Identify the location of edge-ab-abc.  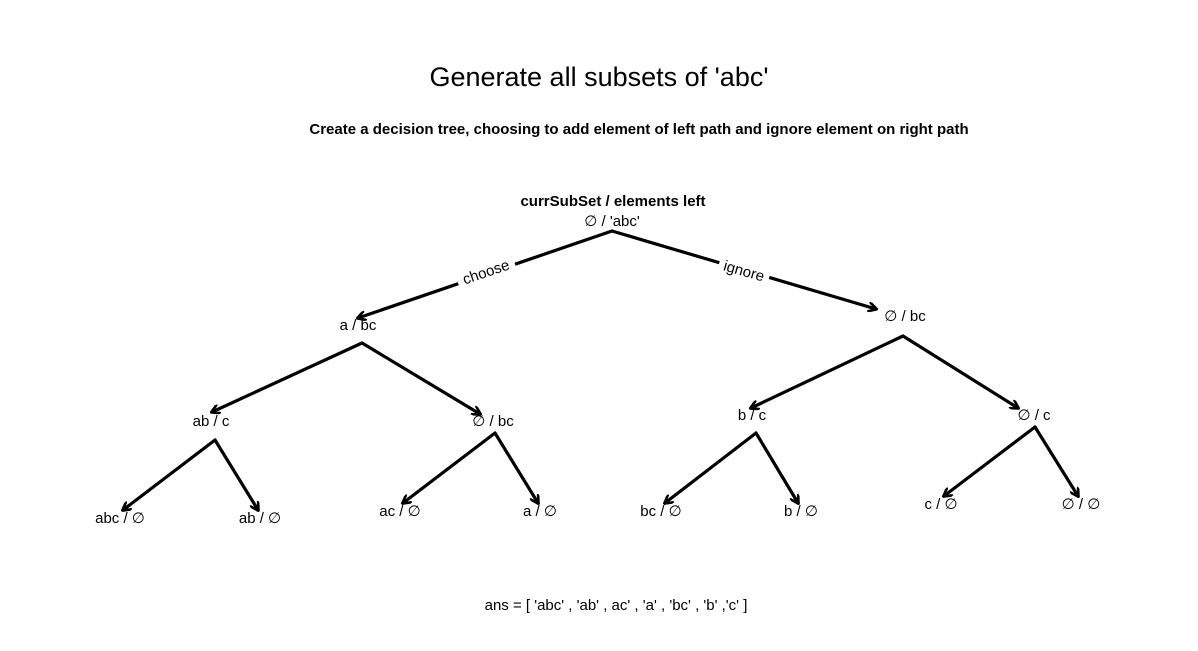
(170, 474).